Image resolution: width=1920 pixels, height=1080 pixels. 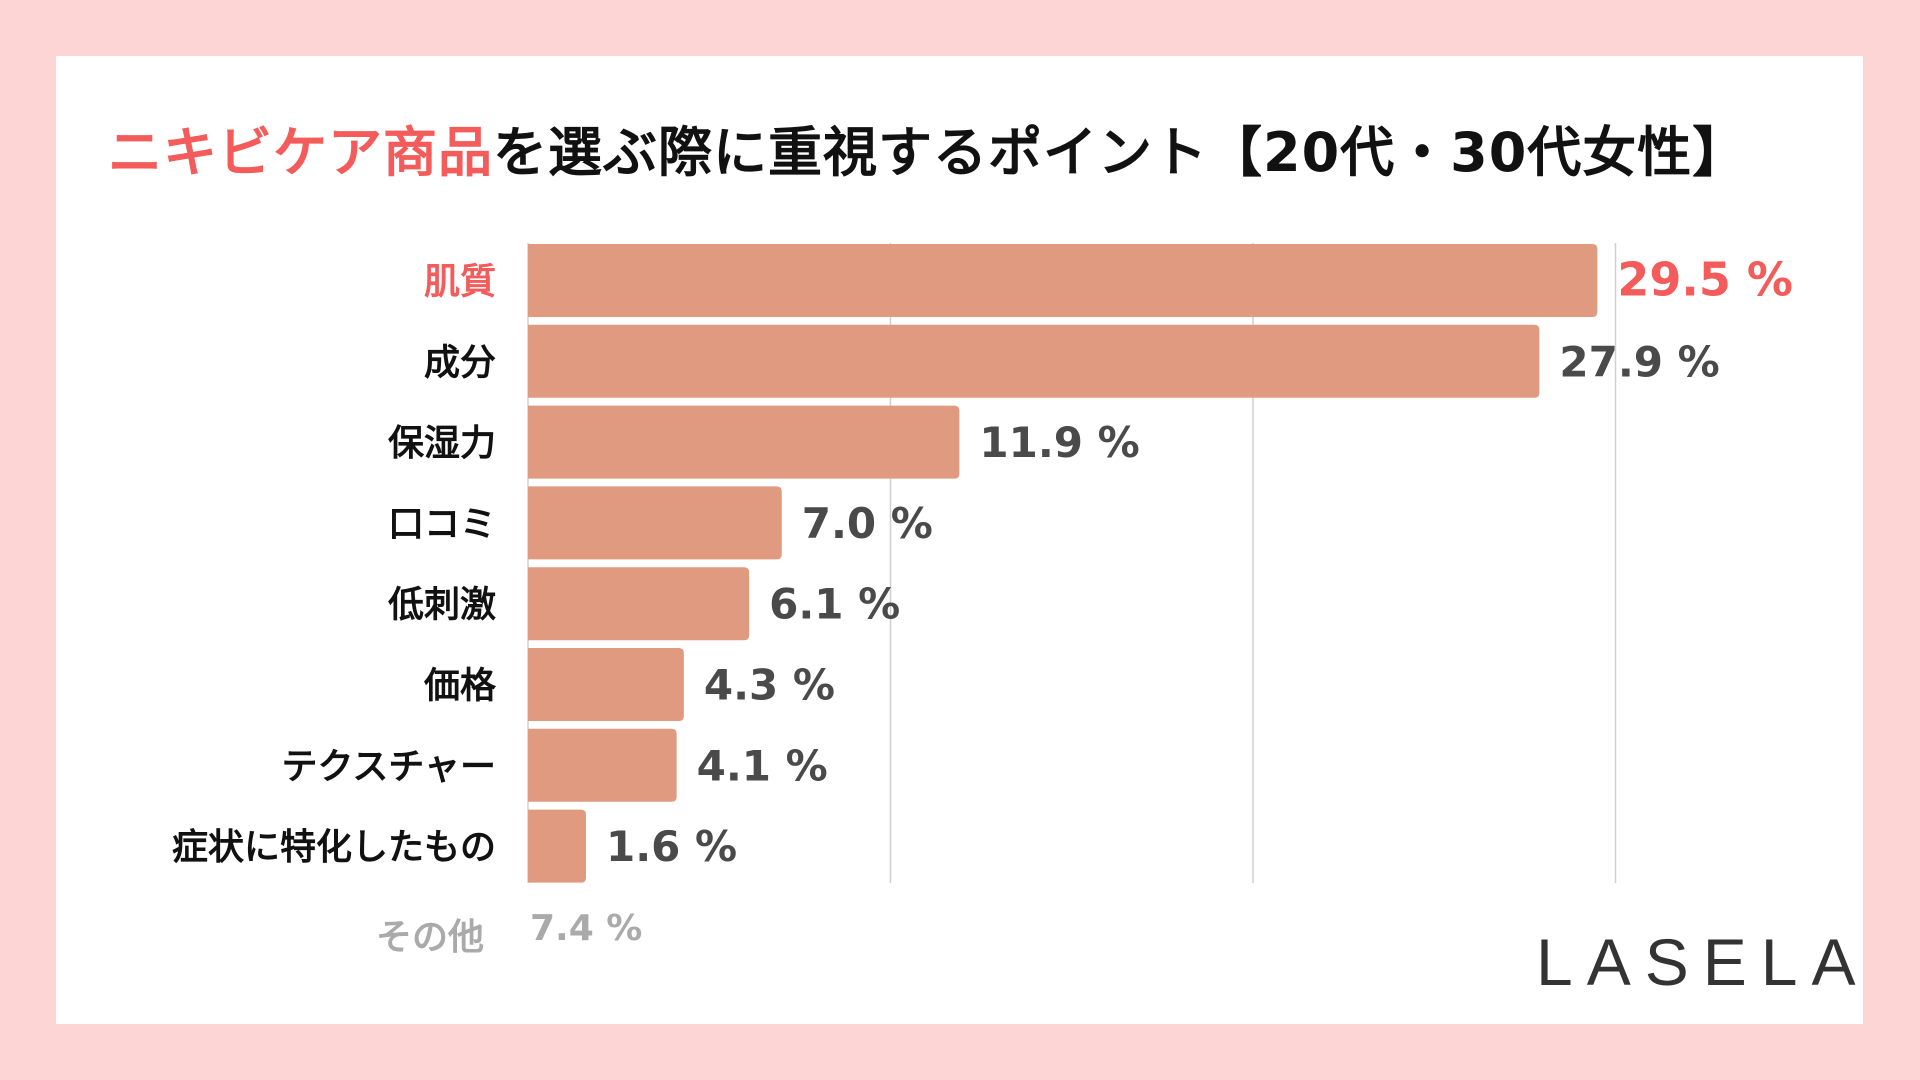 I want to click on value-label: 27.9 %, so click(x=1639, y=361).